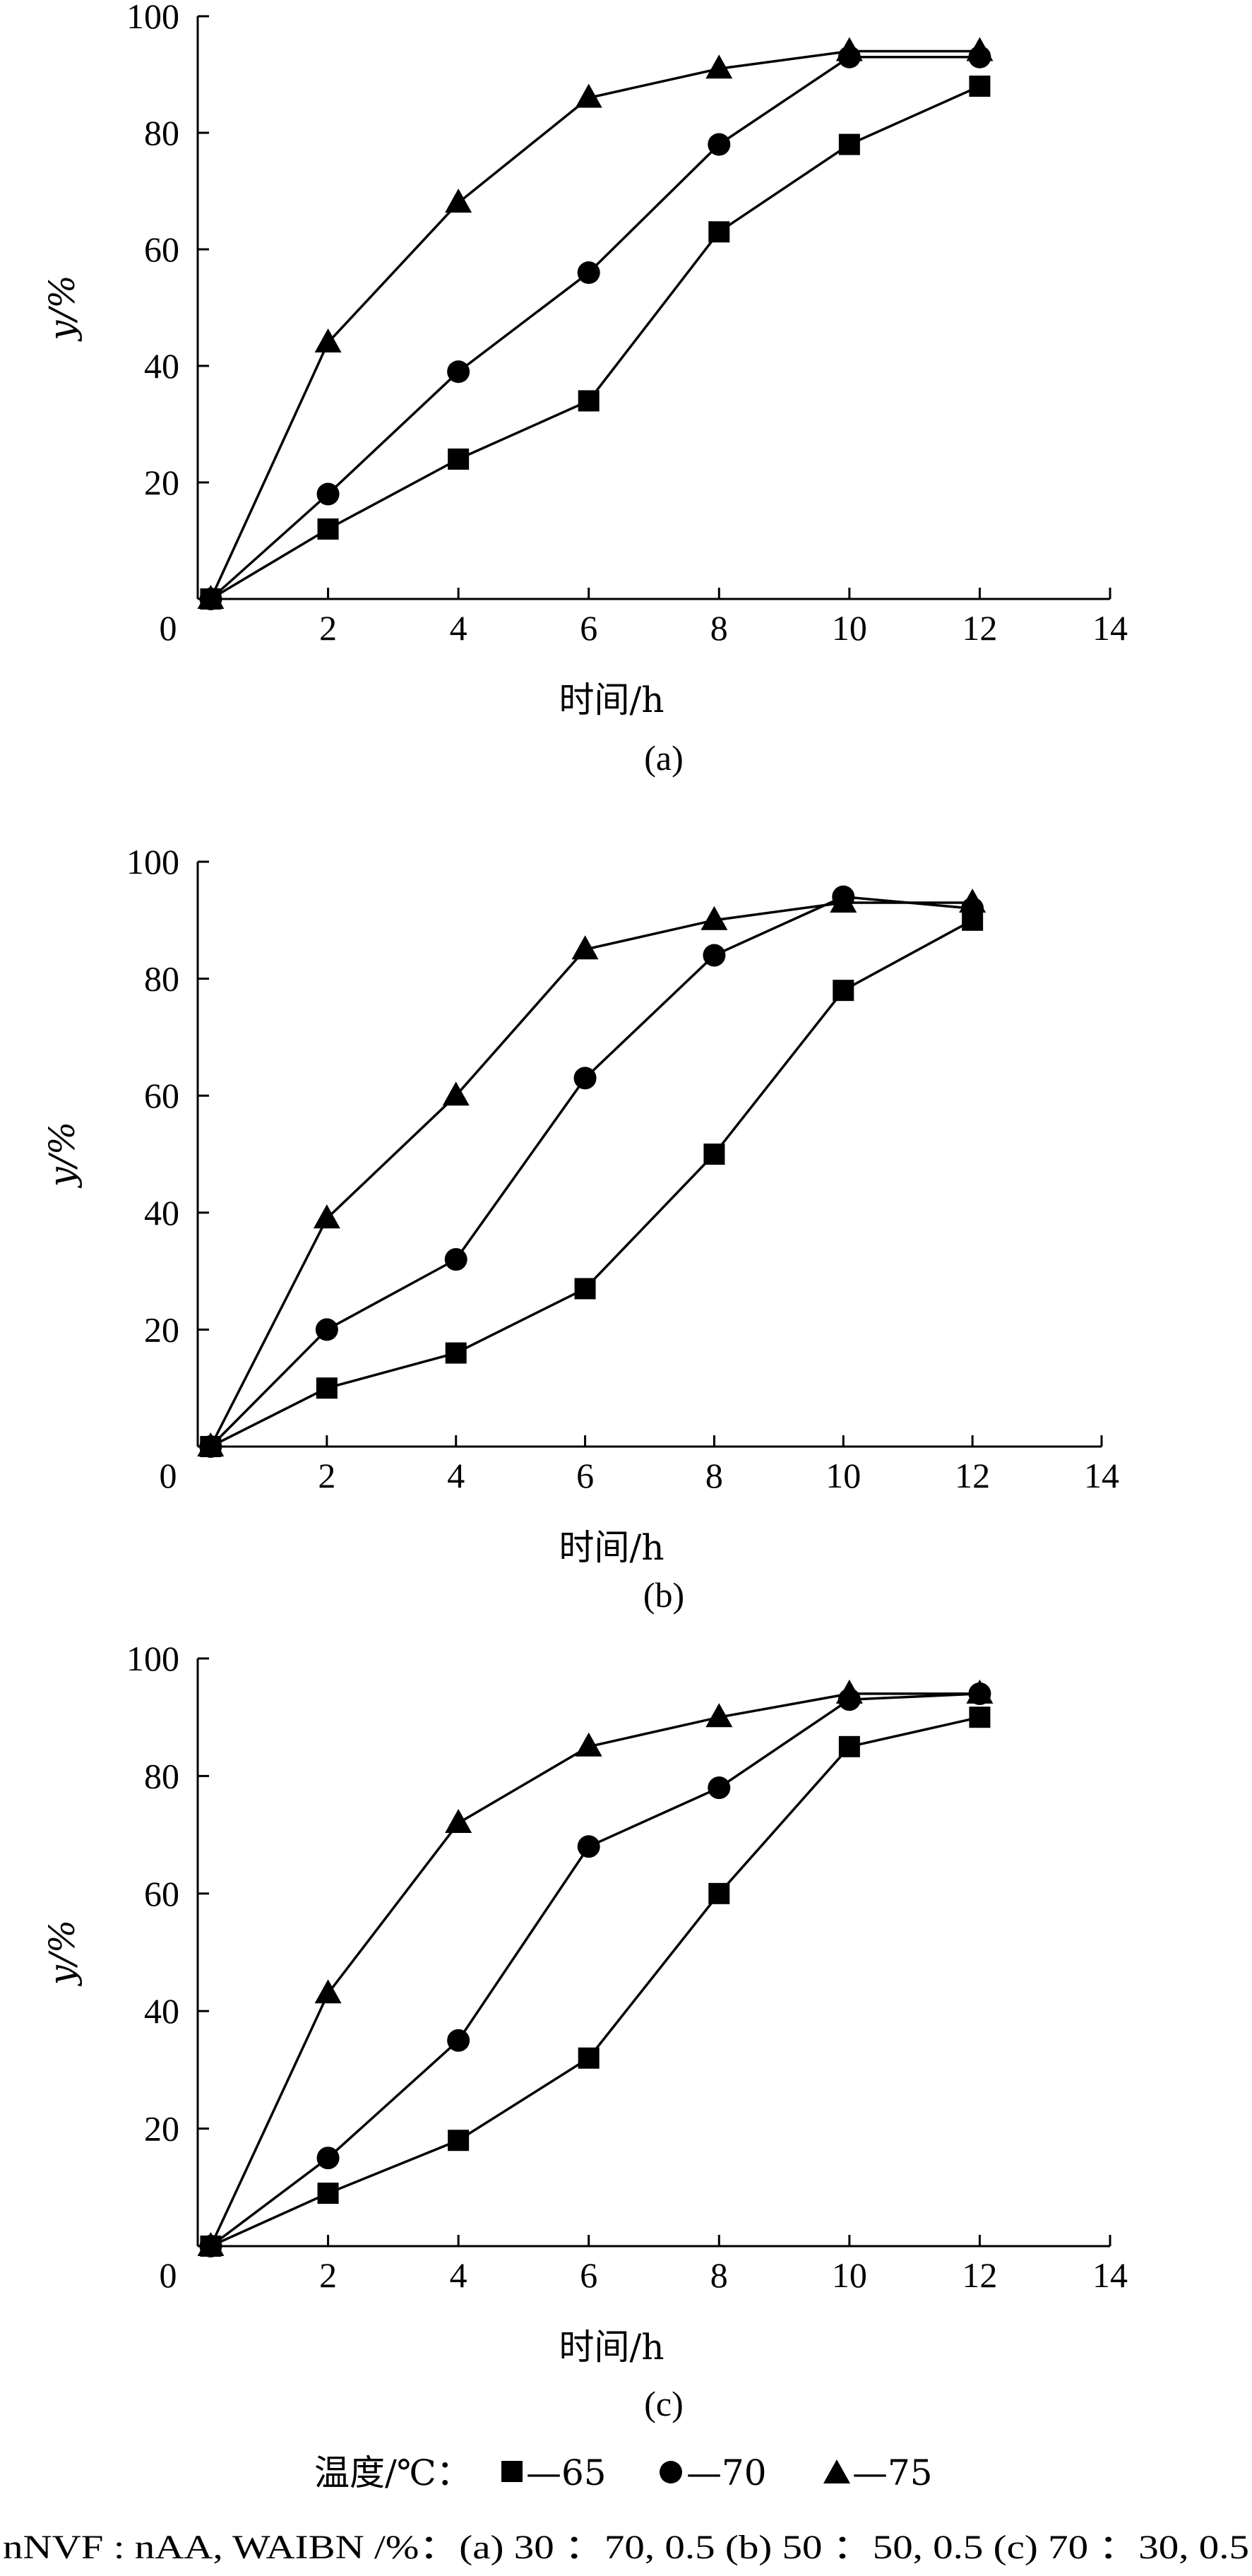 This screenshot has height=2576, width=1252. Describe the element at coordinates (566, 2472) in the screenshot. I see `legend-label-65: —65` at that location.